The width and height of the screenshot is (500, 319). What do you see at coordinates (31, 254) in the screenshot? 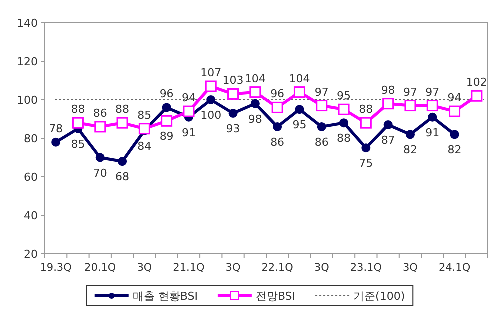
I see `y-tick-label: 20` at bounding box center [31, 254].